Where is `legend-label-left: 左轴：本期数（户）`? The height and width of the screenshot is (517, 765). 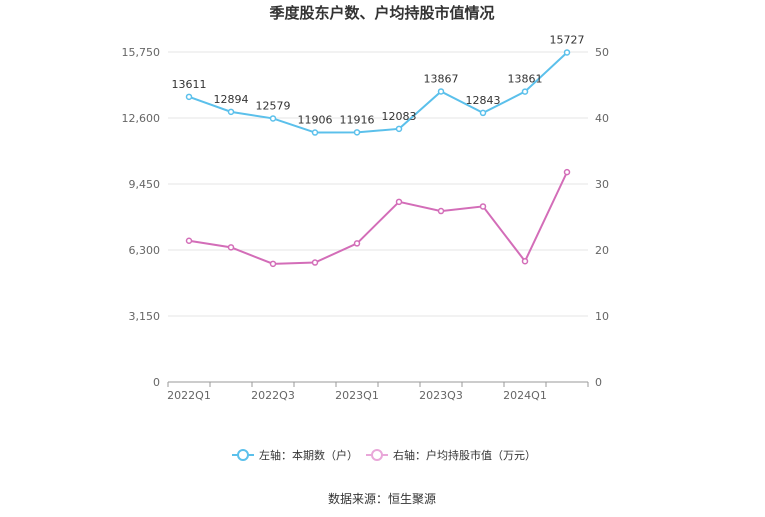 legend-label-left: 左轴：本期数（户） is located at coordinates (308, 455).